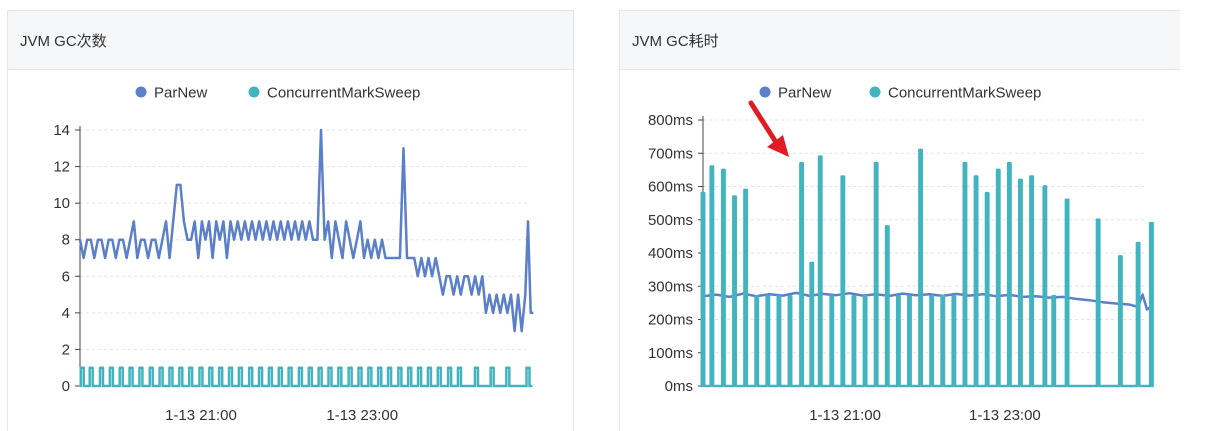 Image resolution: width=1212 pixels, height=431 pixels. What do you see at coordinates (670, 220) in the screenshot?
I see `y-tick-label: 500ms` at bounding box center [670, 220].